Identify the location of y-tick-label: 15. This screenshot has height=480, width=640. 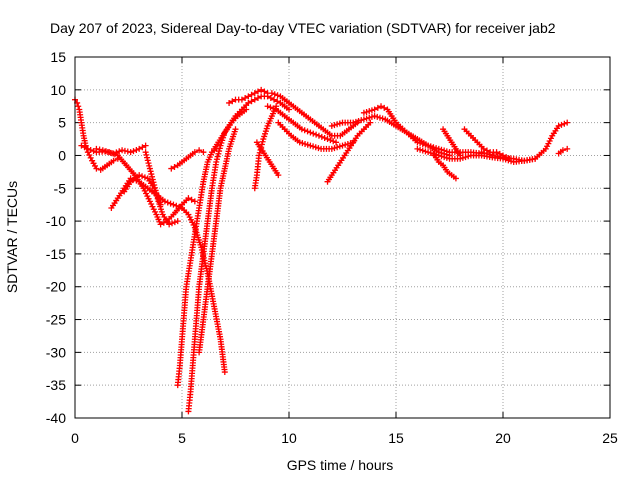
(58, 57).